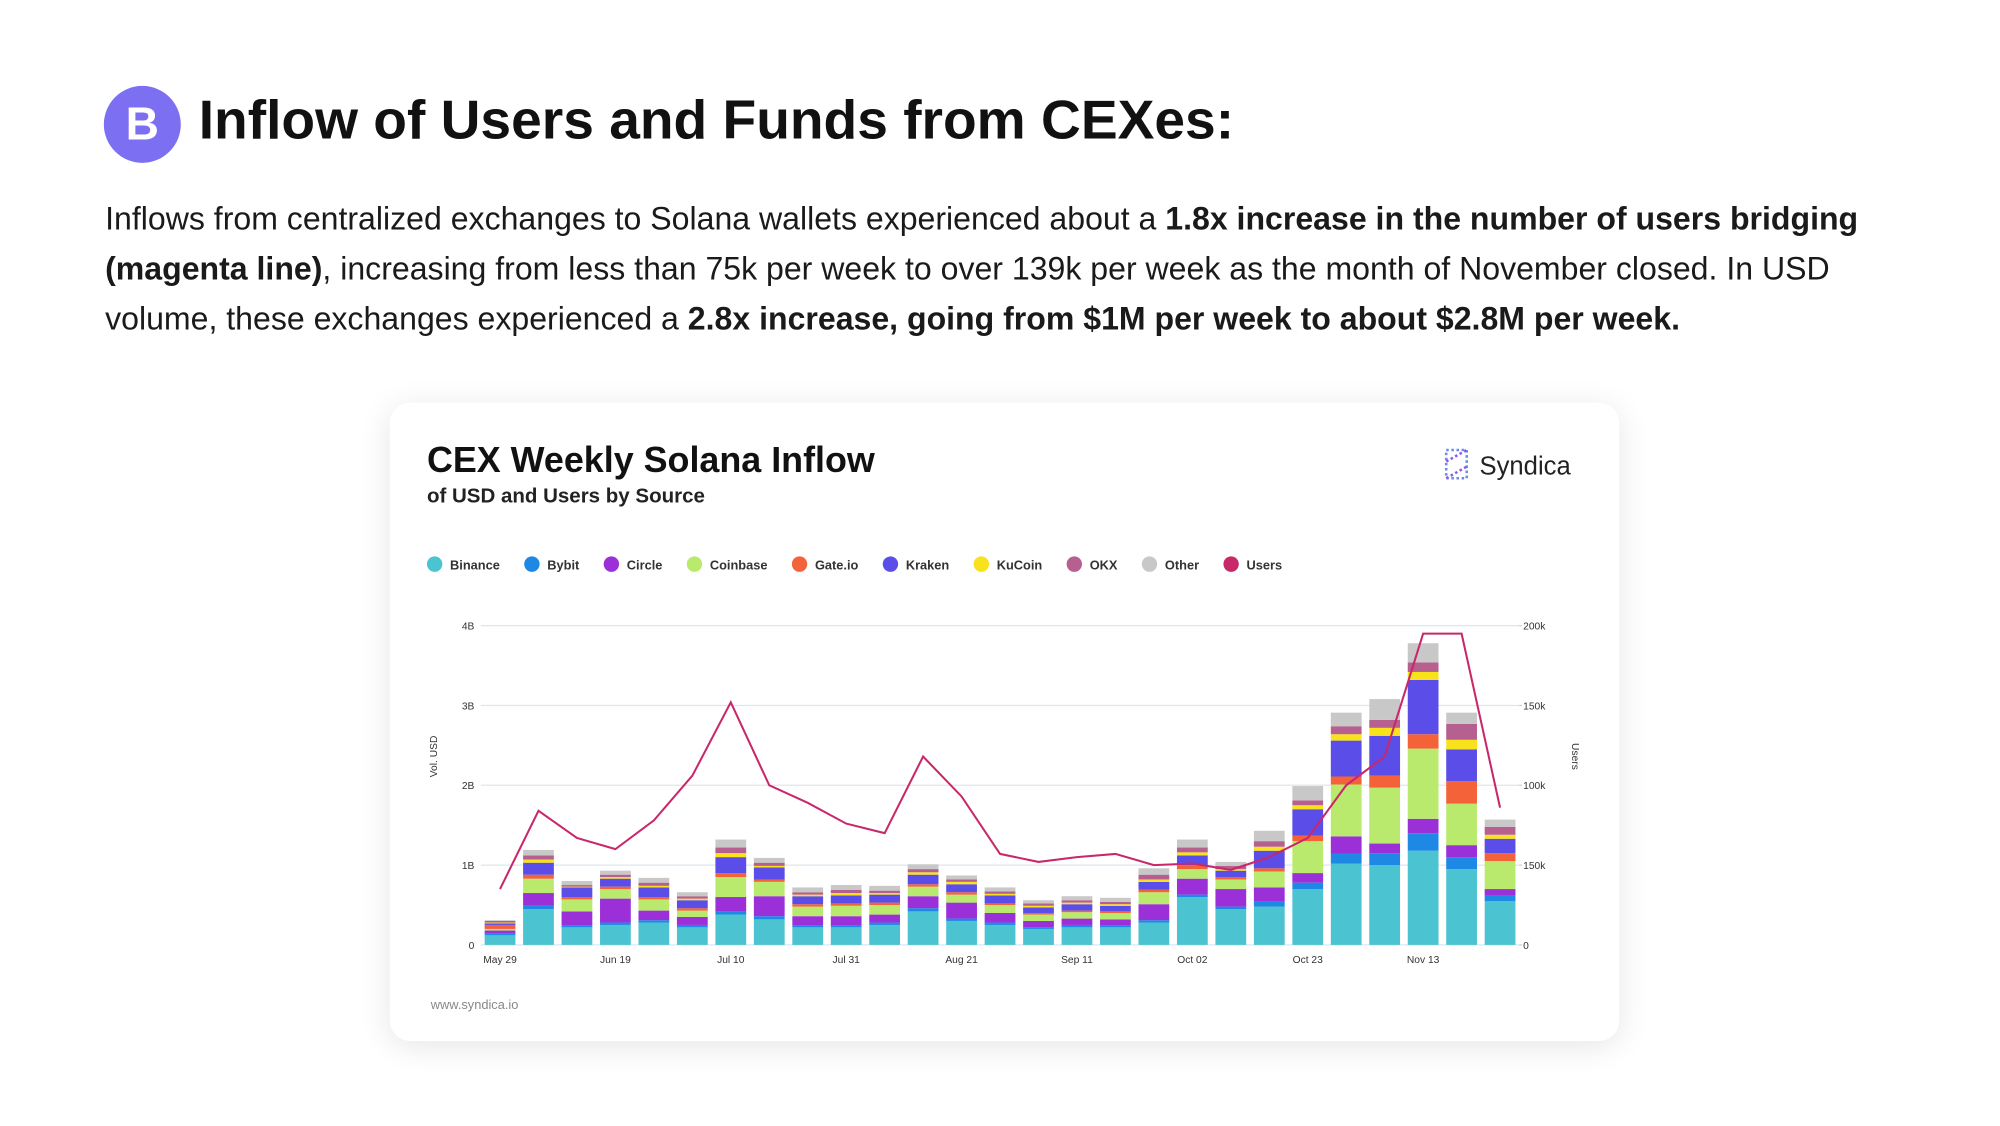 The height and width of the screenshot is (1126, 2000). I want to click on x-tick-label: Jun 19, so click(615, 960).